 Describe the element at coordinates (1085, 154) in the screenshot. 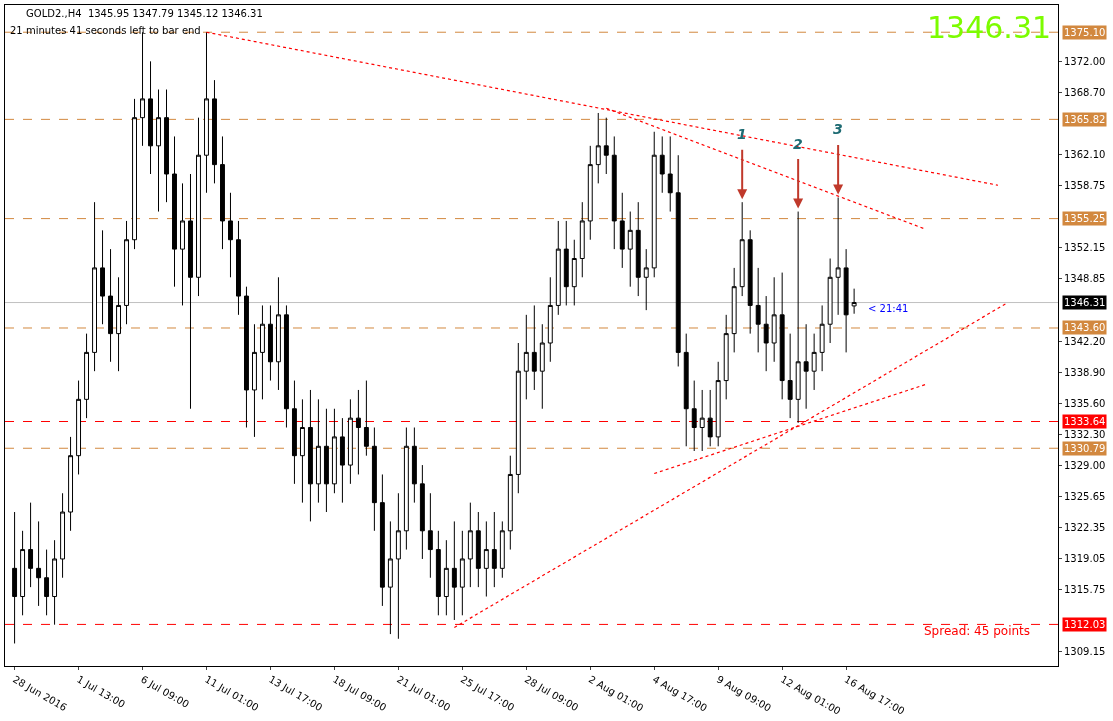

I see `y-tick-label: 1362.10` at that location.